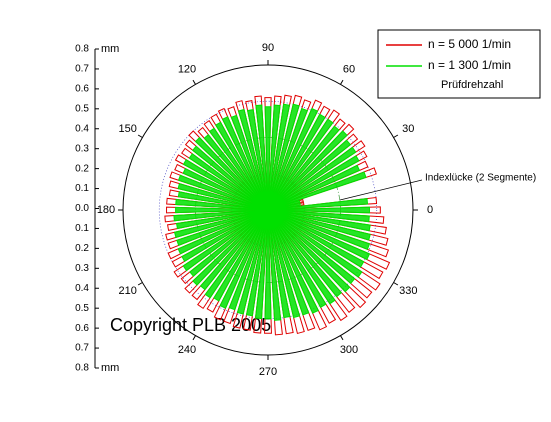 The height and width of the screenshot is (422, 551). What do you see at coordinates (349, 70) in the screenshot?
I see `angle-tick-label: 60` at bounding box center [349, 70].